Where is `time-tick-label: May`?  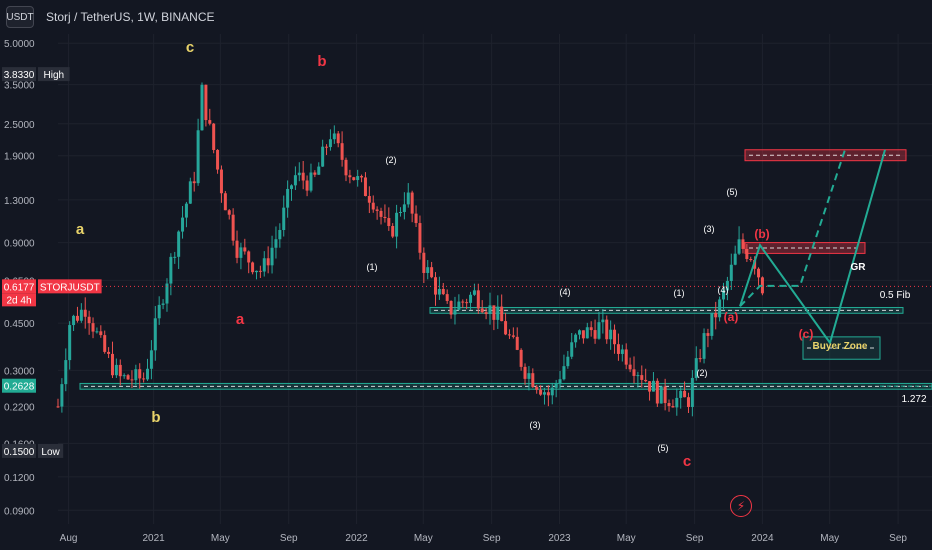 time-tick-label: May is located at coordinates (626, 538).